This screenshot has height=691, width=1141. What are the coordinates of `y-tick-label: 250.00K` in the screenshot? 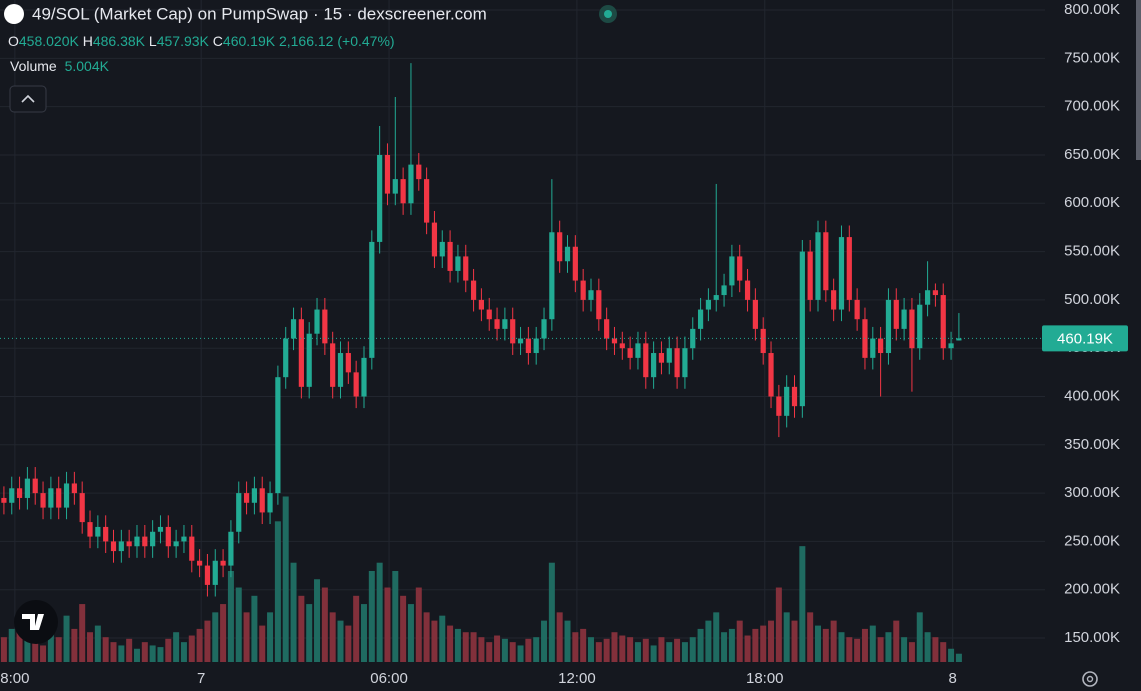 It's located at (1092, 540).